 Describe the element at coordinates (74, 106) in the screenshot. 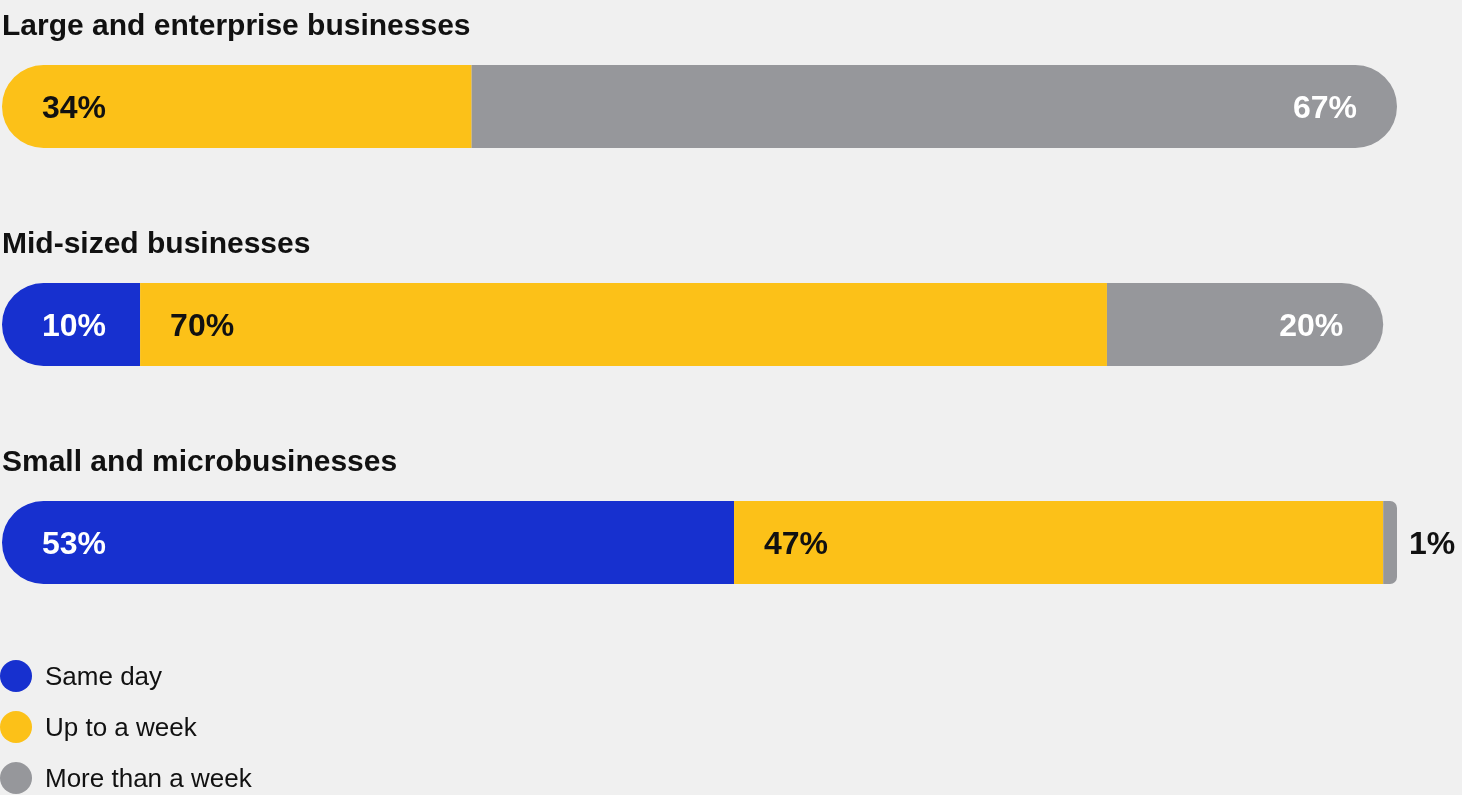

I see `data-label: 34%` at that location.